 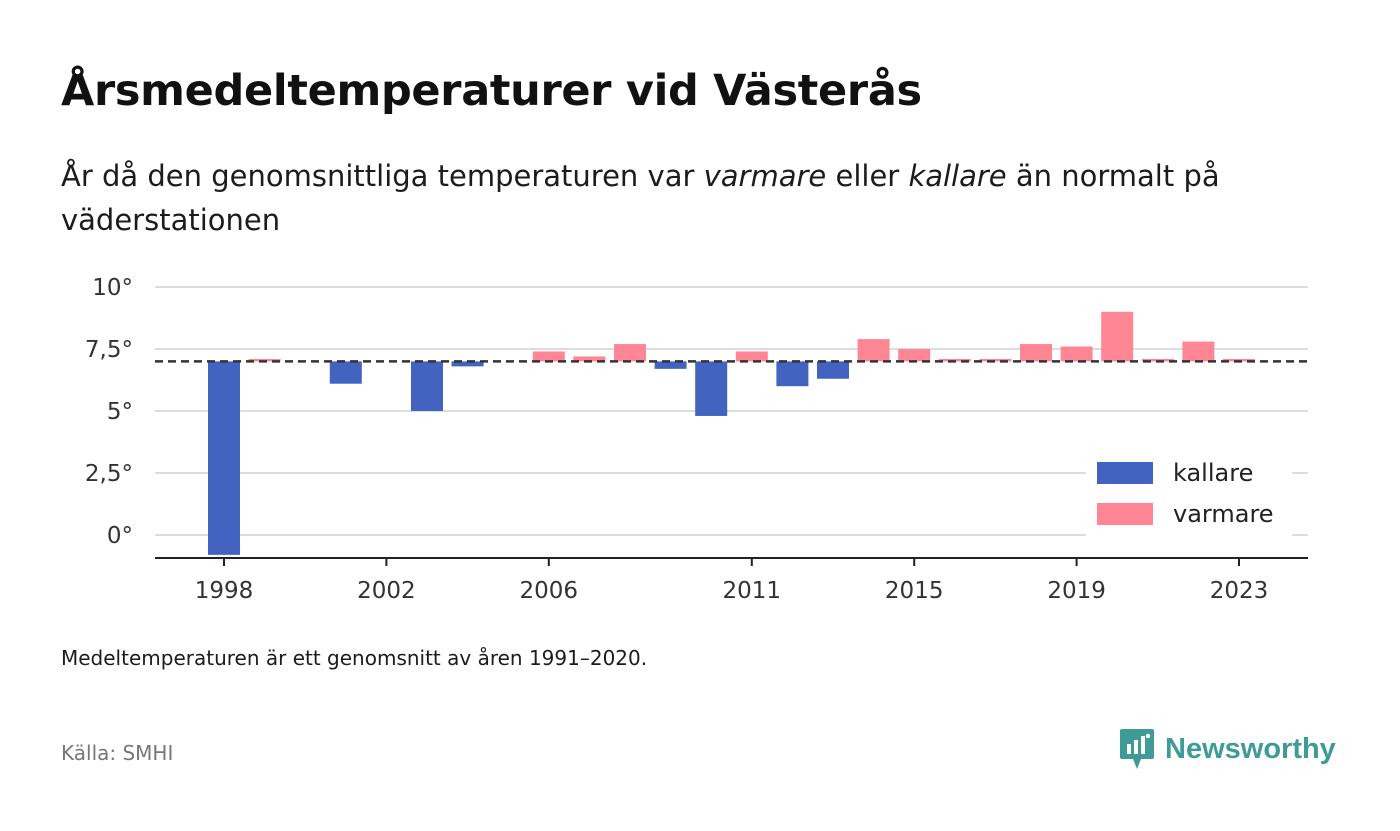 I want to click on x-tick-label: 2006, so click(x=549, y=591).